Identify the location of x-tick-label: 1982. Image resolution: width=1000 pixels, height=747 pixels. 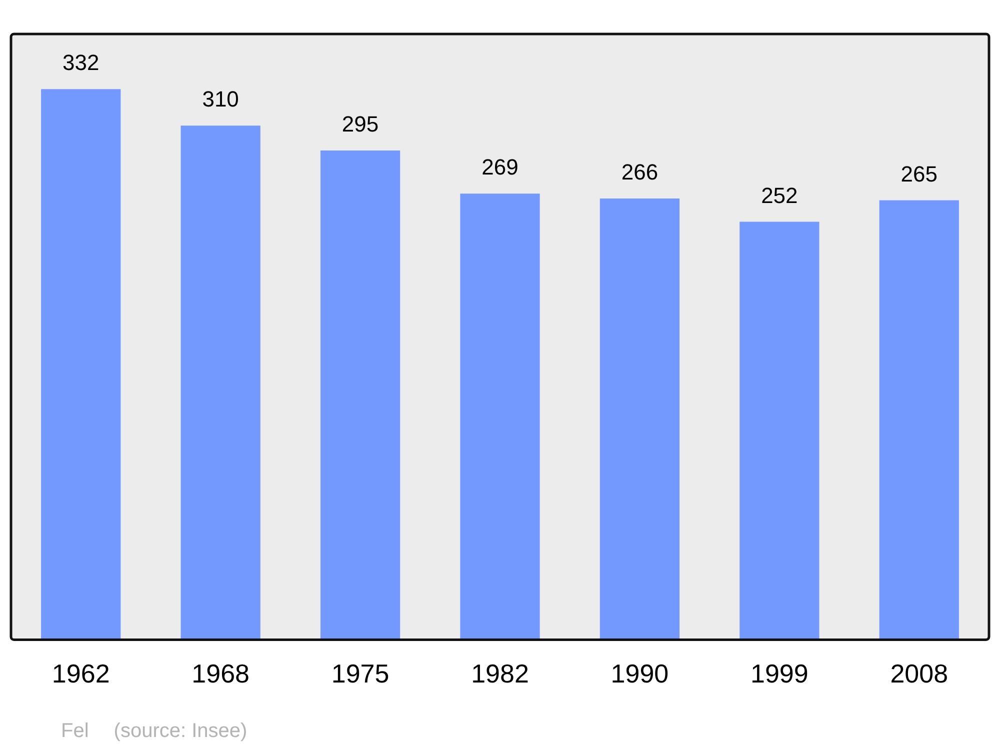
(500, 673).